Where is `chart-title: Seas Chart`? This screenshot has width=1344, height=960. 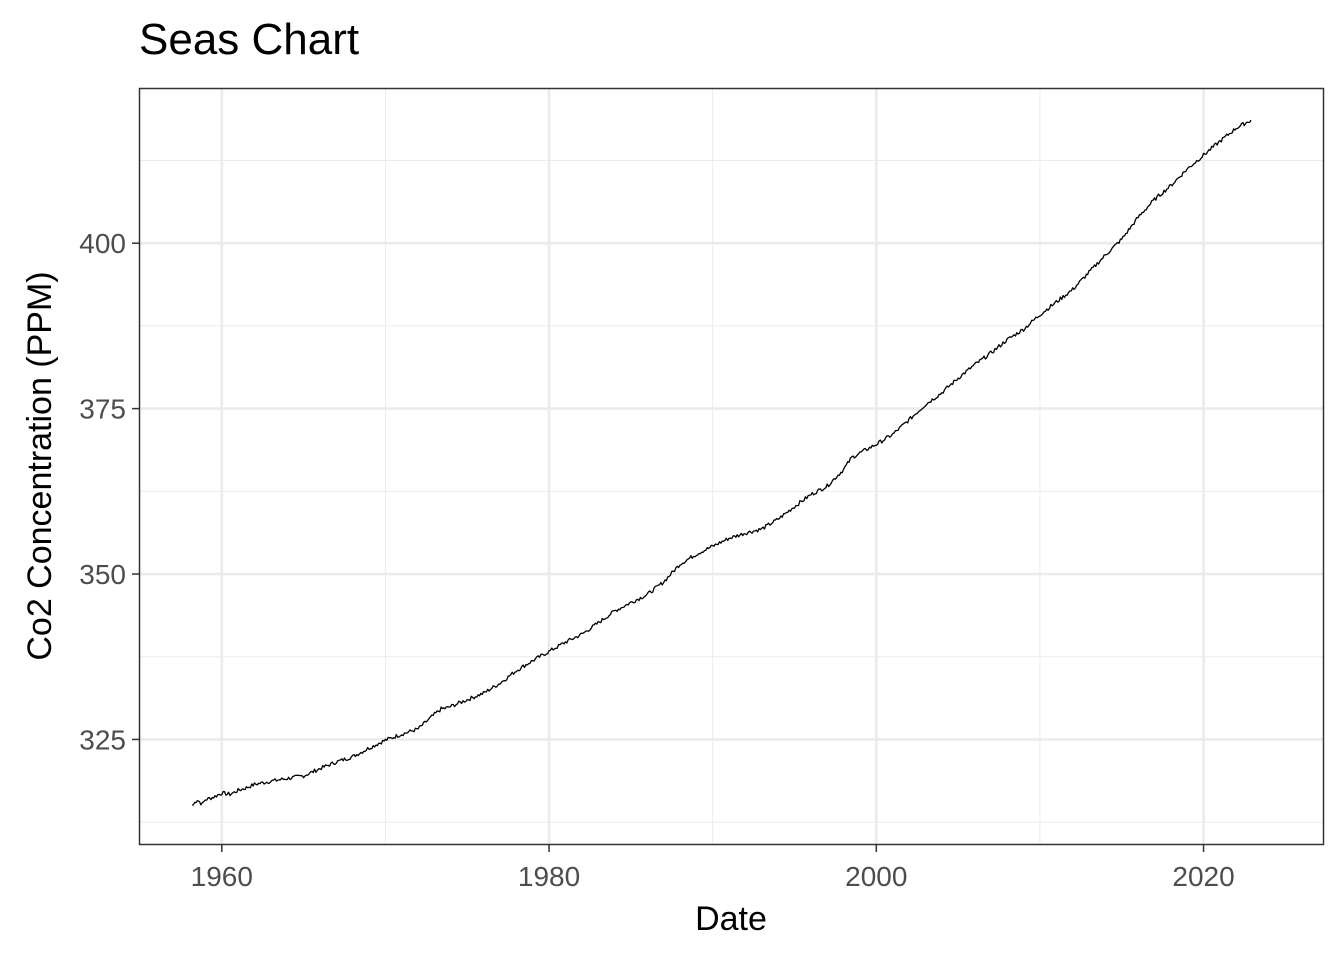 chart-title: Seas Chart is located at coordinates (249, 39).